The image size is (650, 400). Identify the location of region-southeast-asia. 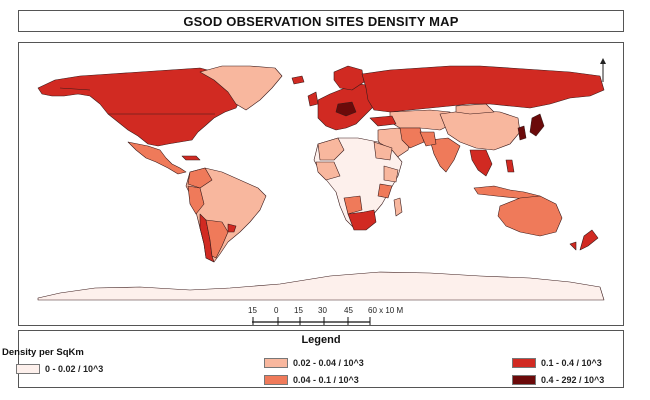
(481, 163).